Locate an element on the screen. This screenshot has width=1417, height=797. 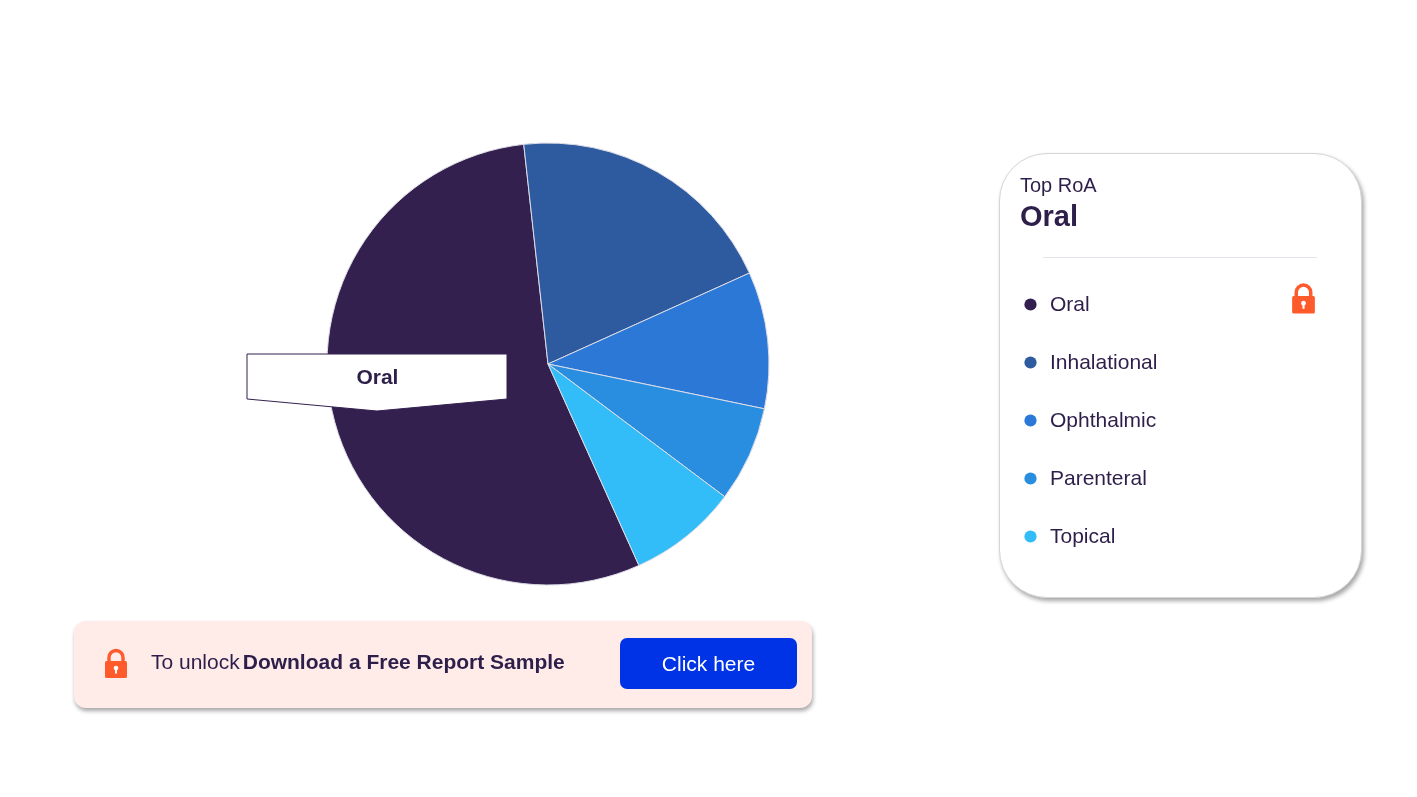
legend-label: Oral is located at coordinates (1070, 303).